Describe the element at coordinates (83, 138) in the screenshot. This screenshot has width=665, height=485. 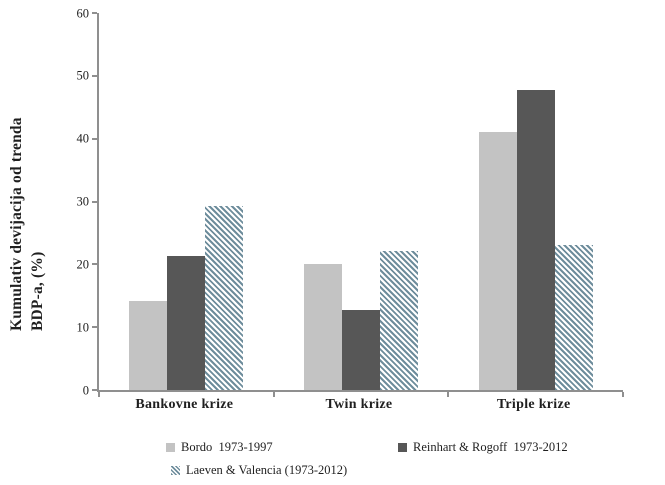
I see `y-axis-tick-label: 40` at that location.